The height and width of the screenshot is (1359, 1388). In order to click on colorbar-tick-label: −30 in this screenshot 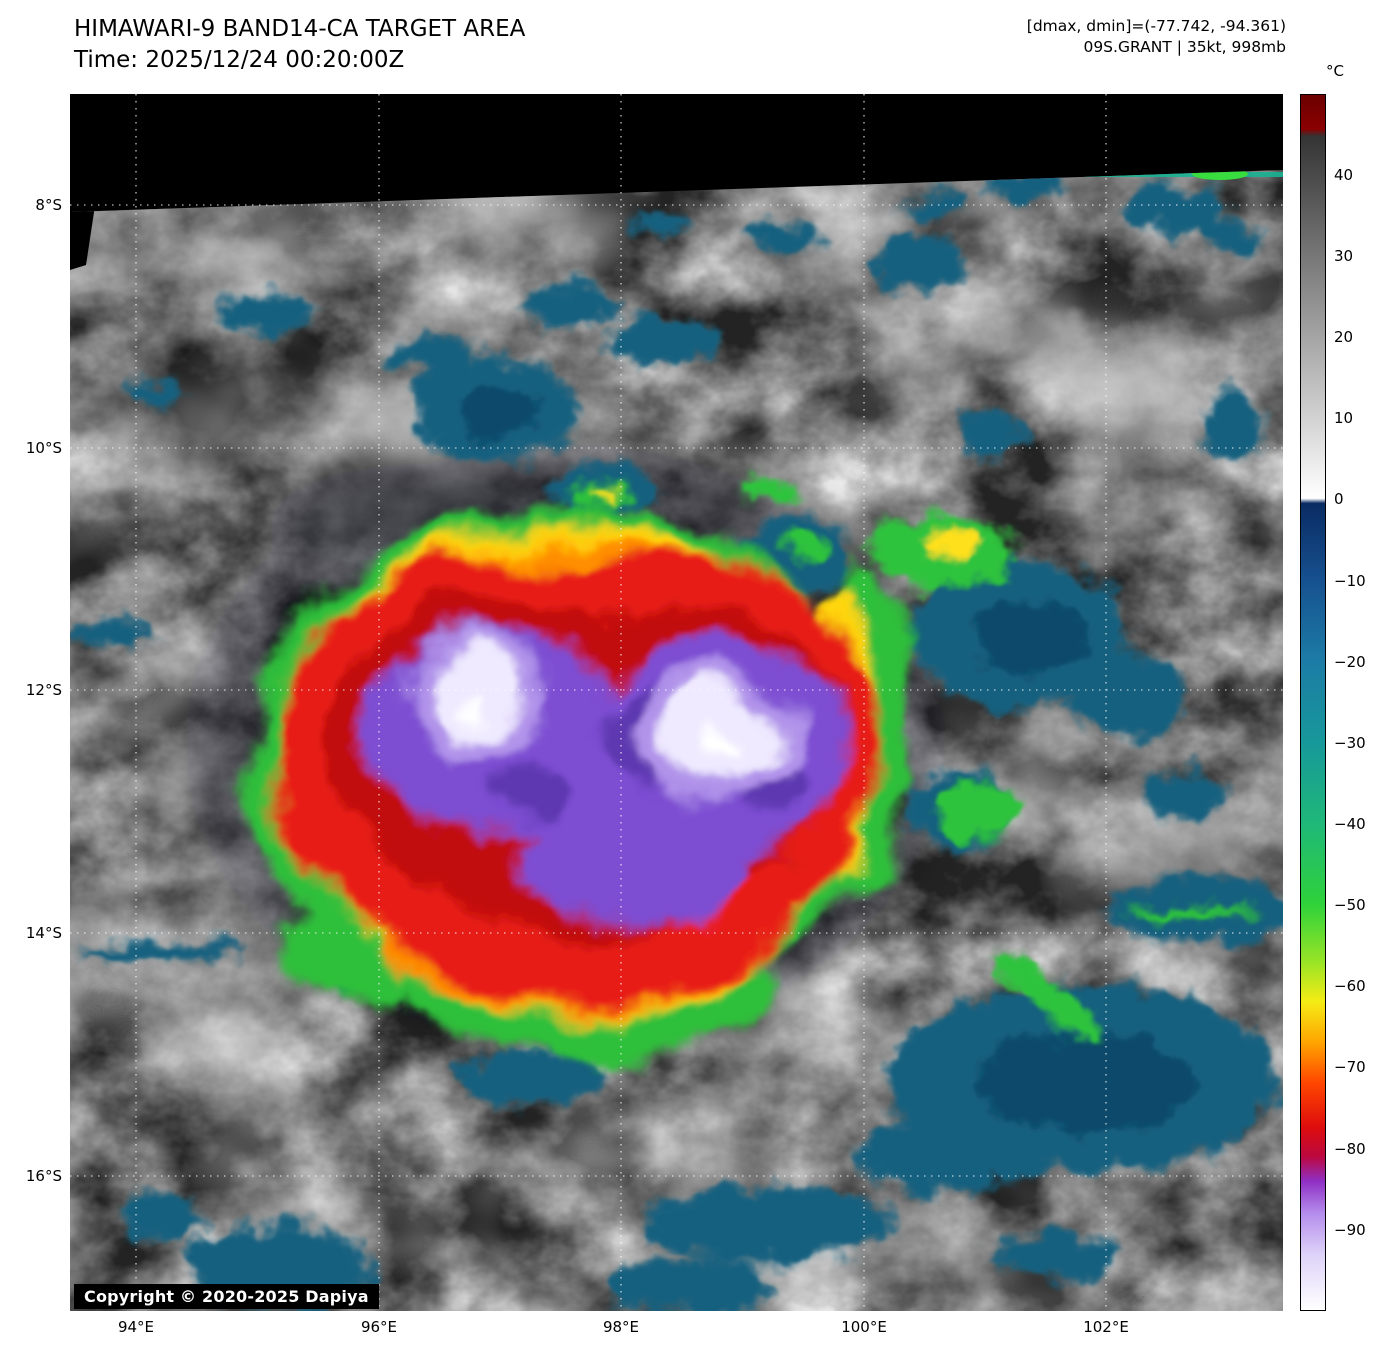, I will do `click(1350, 743)`.